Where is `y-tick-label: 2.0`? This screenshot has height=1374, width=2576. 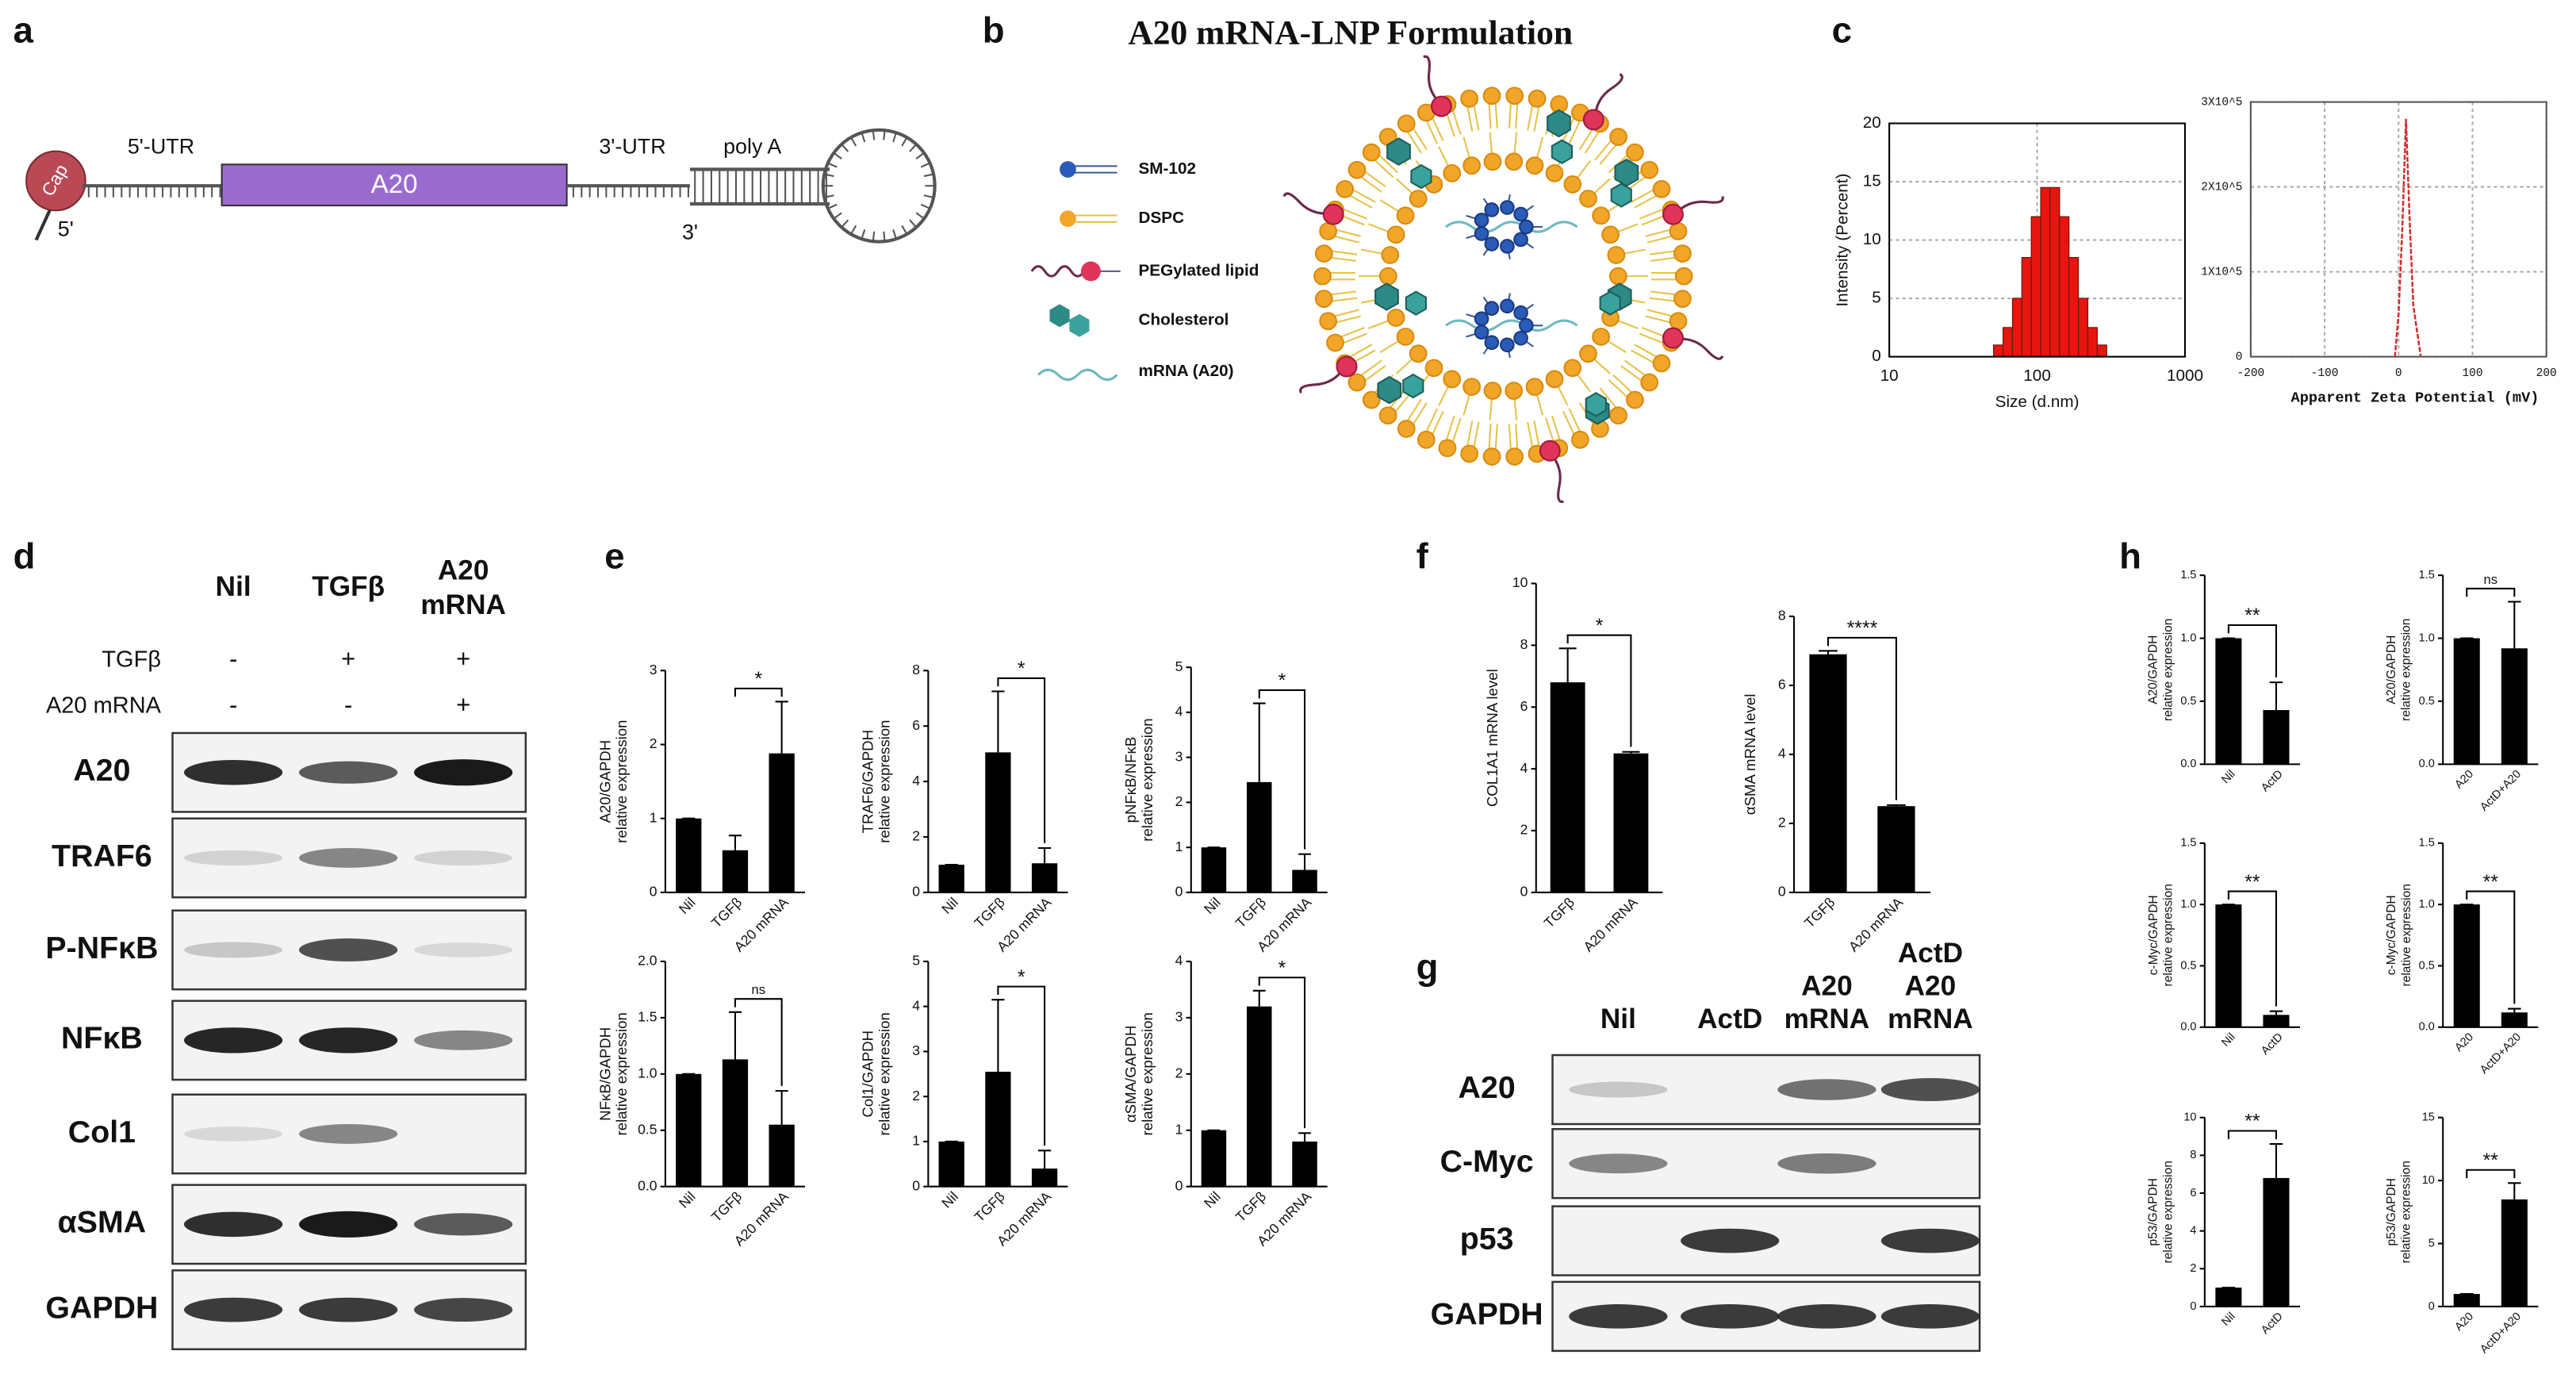
y-tick-label: 2.0 is located at coordinates (647, 961).